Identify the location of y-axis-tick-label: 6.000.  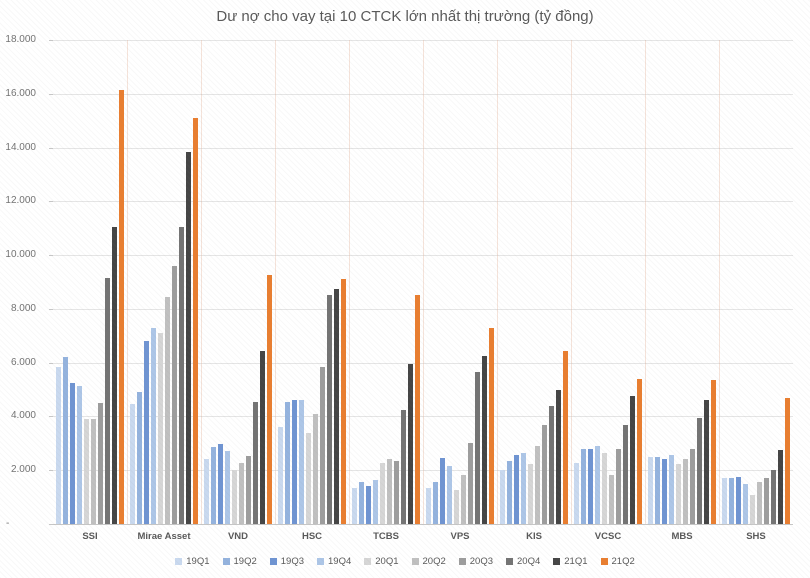
(23, 362).